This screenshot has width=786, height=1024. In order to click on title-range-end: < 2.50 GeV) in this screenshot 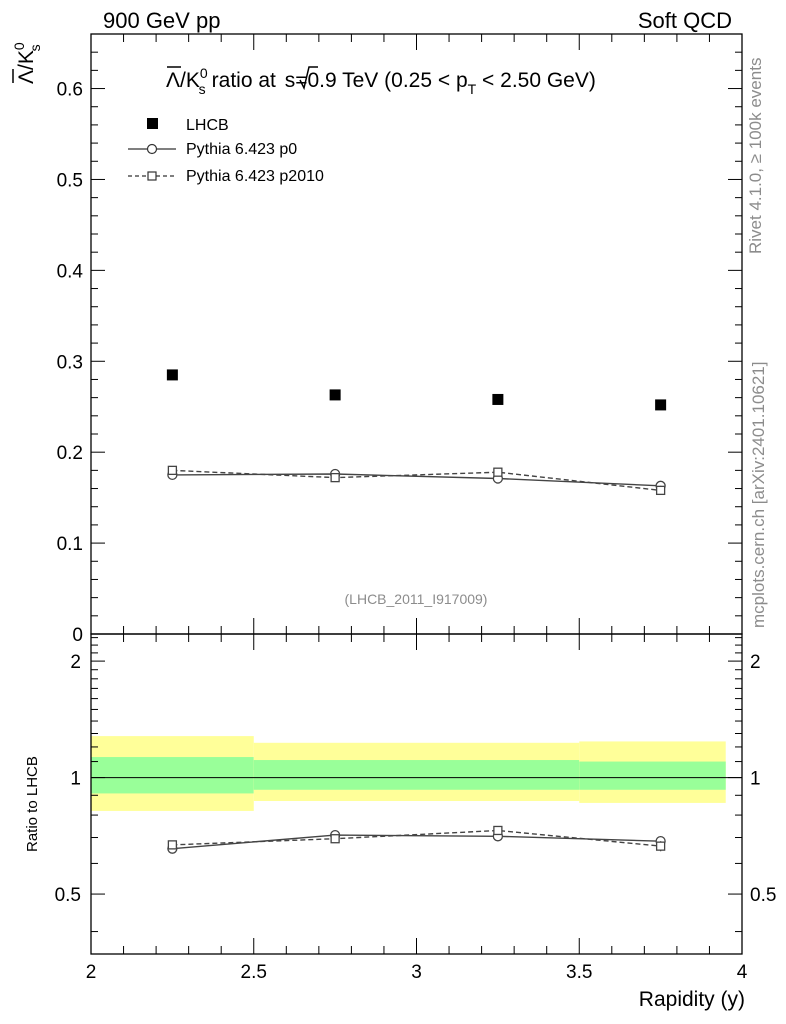, I will do `click(536, 80)`.